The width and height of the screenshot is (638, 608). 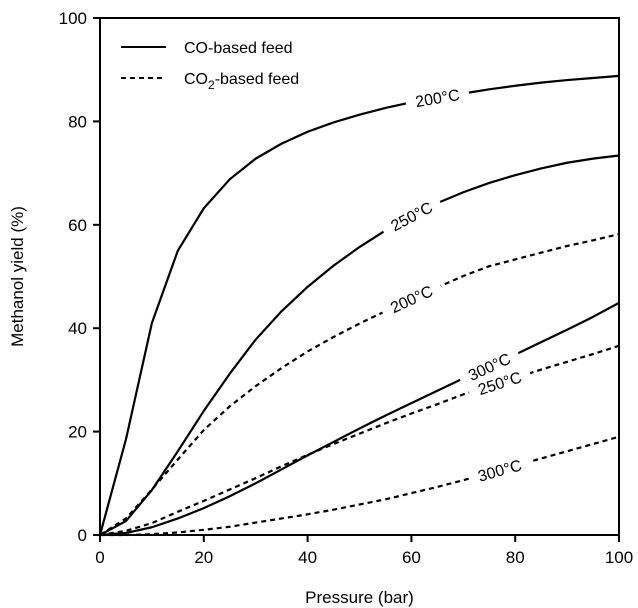 I want to click on legend-co2-subscript: 2, so click(x=211, y=85).